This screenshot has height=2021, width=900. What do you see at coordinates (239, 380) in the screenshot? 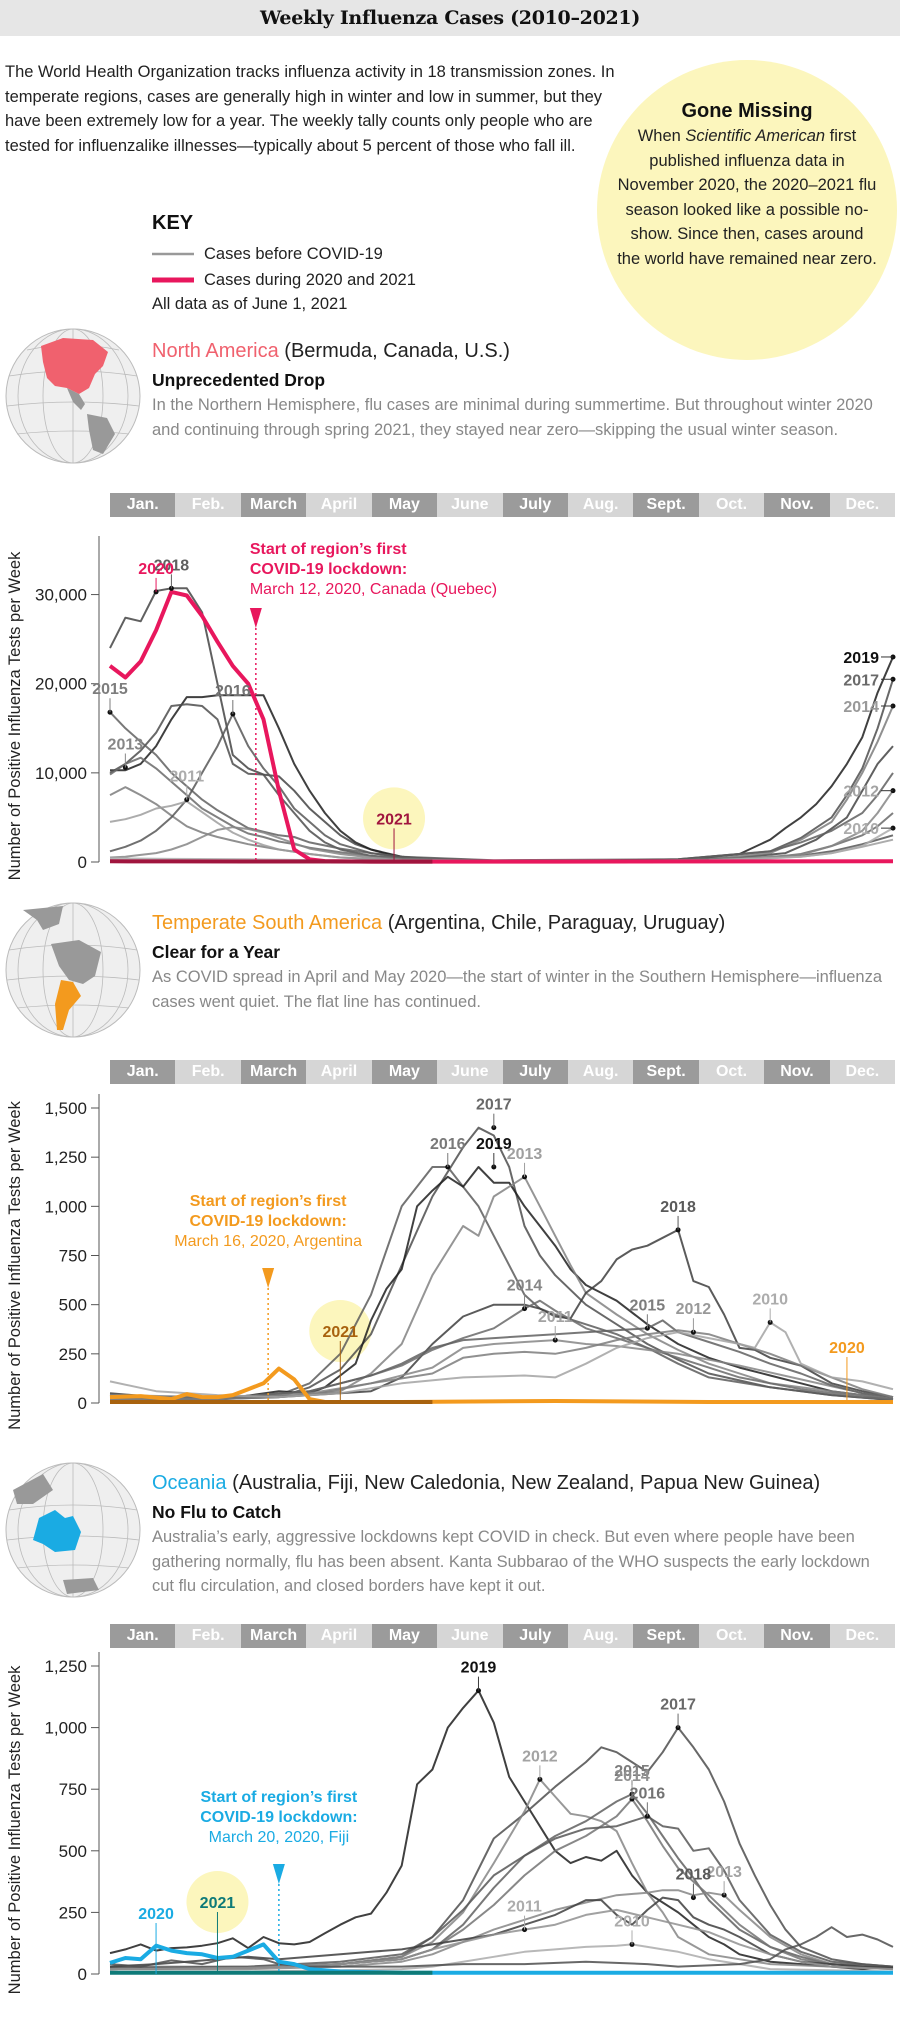
I see `region-subtitle: Unprecedented Drop` at bounding box center [239, 380].